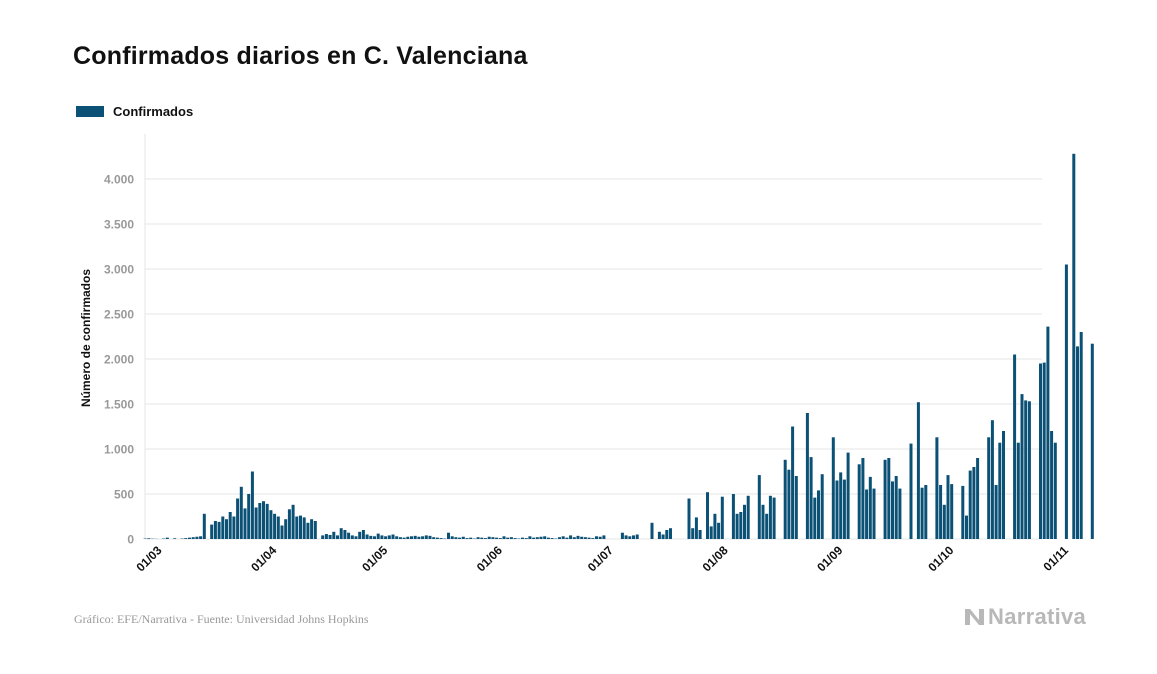  I want to click on x-tick-label: 01/06, so click(489, 558).